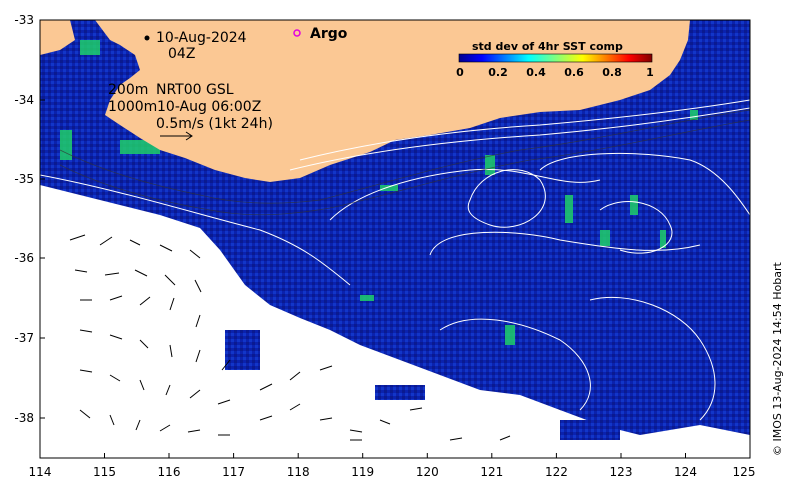 This screenshot has width=791, height=492. What do you see at coordinates (40, 472) in the screenshot?
I see `x-tick-label: 114` at bounding box center [40, 472].